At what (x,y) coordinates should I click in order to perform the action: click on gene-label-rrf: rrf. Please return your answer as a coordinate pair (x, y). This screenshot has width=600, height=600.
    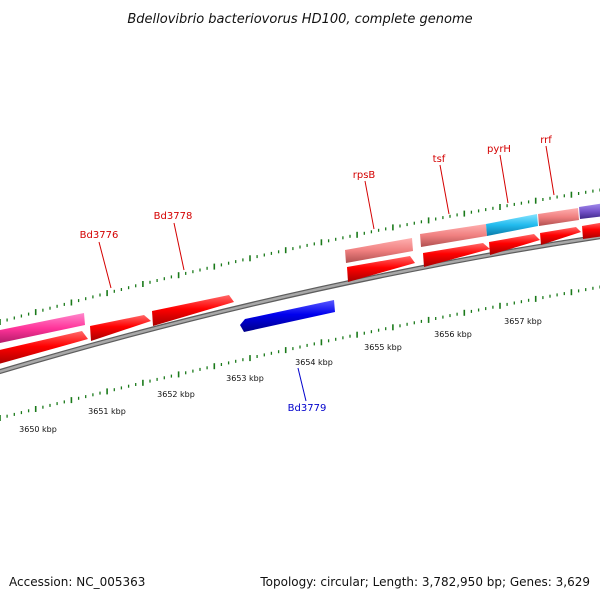
    Looking at the image, I should click on (546, 140).